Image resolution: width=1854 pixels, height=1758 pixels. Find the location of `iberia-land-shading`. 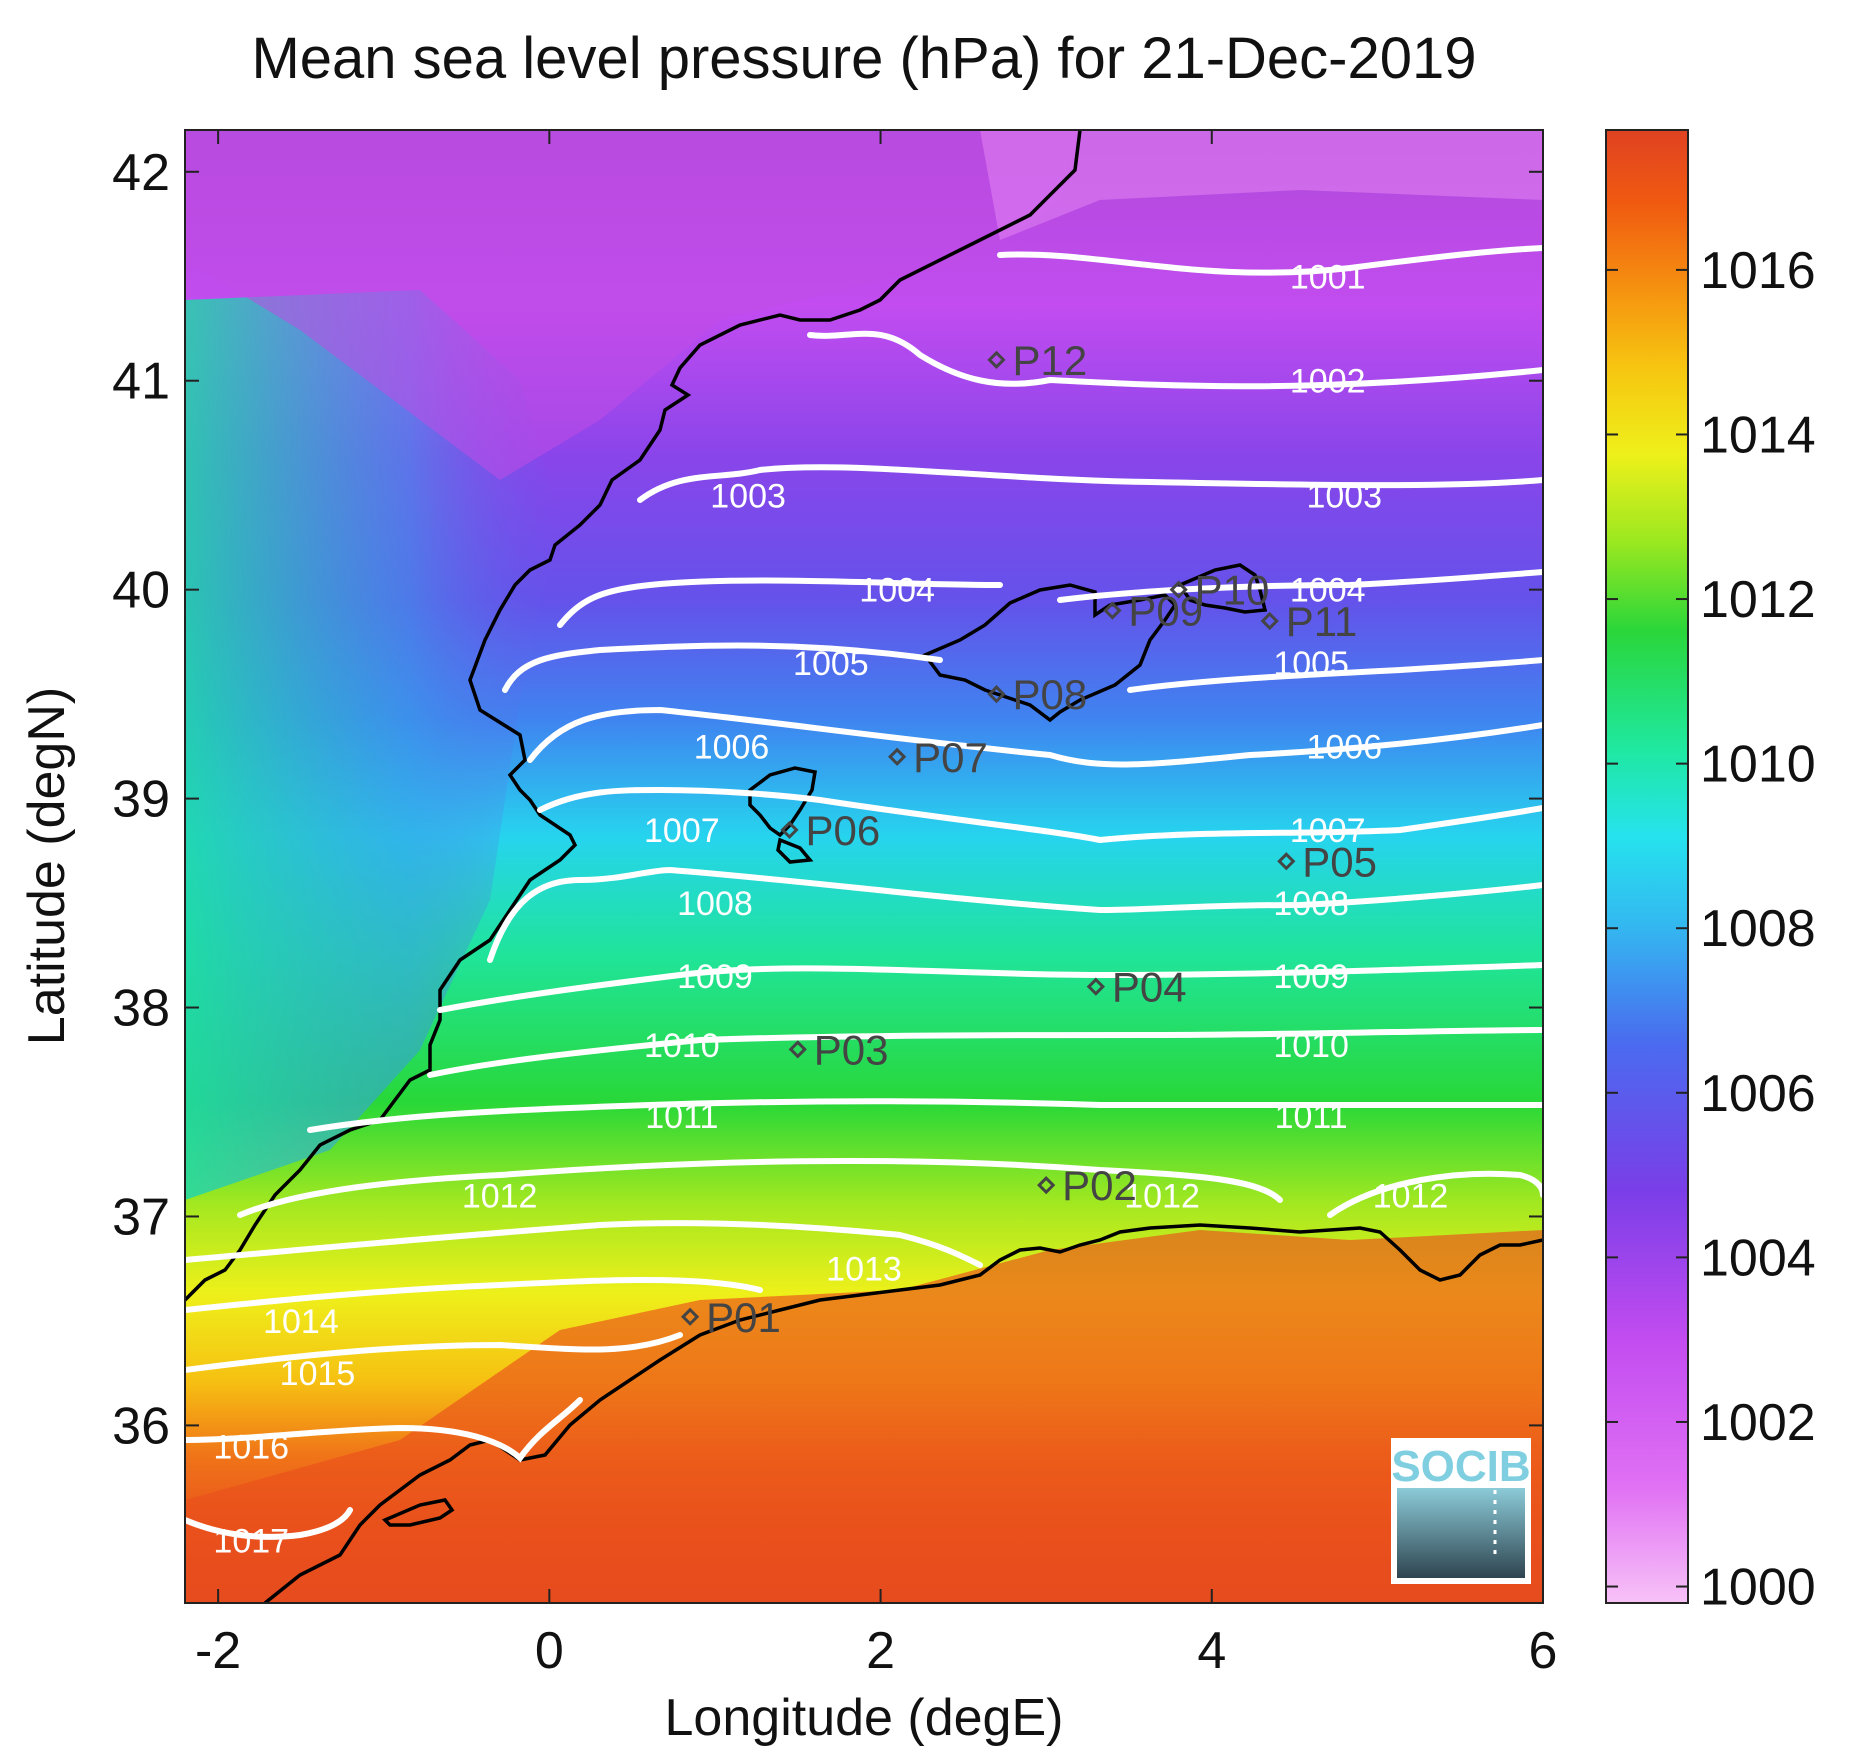

iberia-land-shading is located at coordinates (372, 745).